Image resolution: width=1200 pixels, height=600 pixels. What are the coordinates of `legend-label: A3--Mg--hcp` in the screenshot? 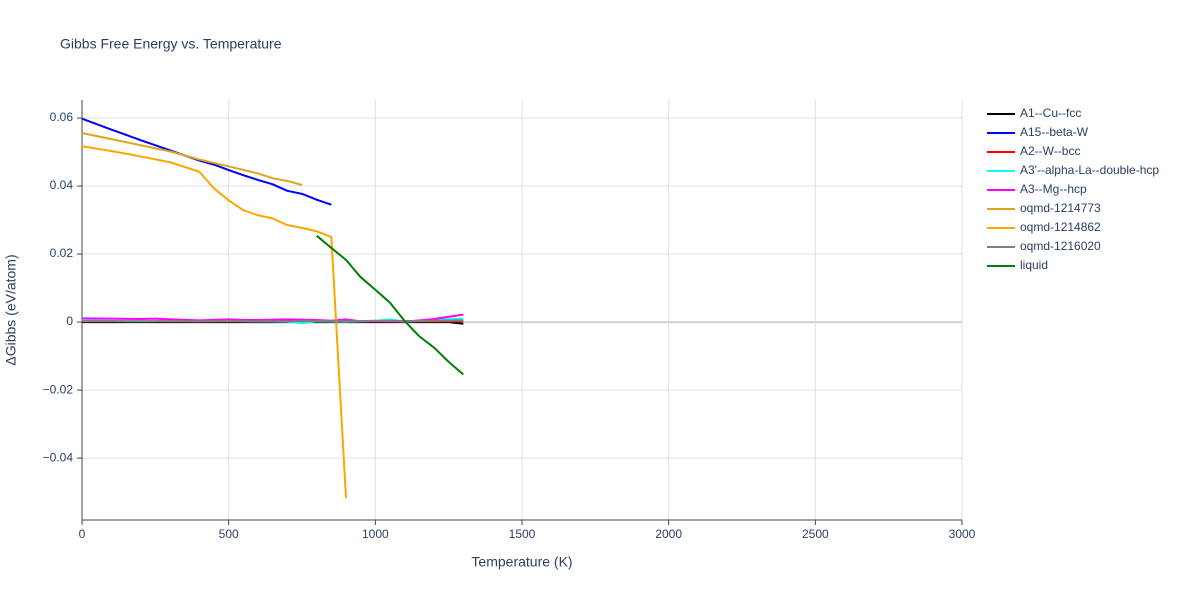 It's located at (1053, 189).